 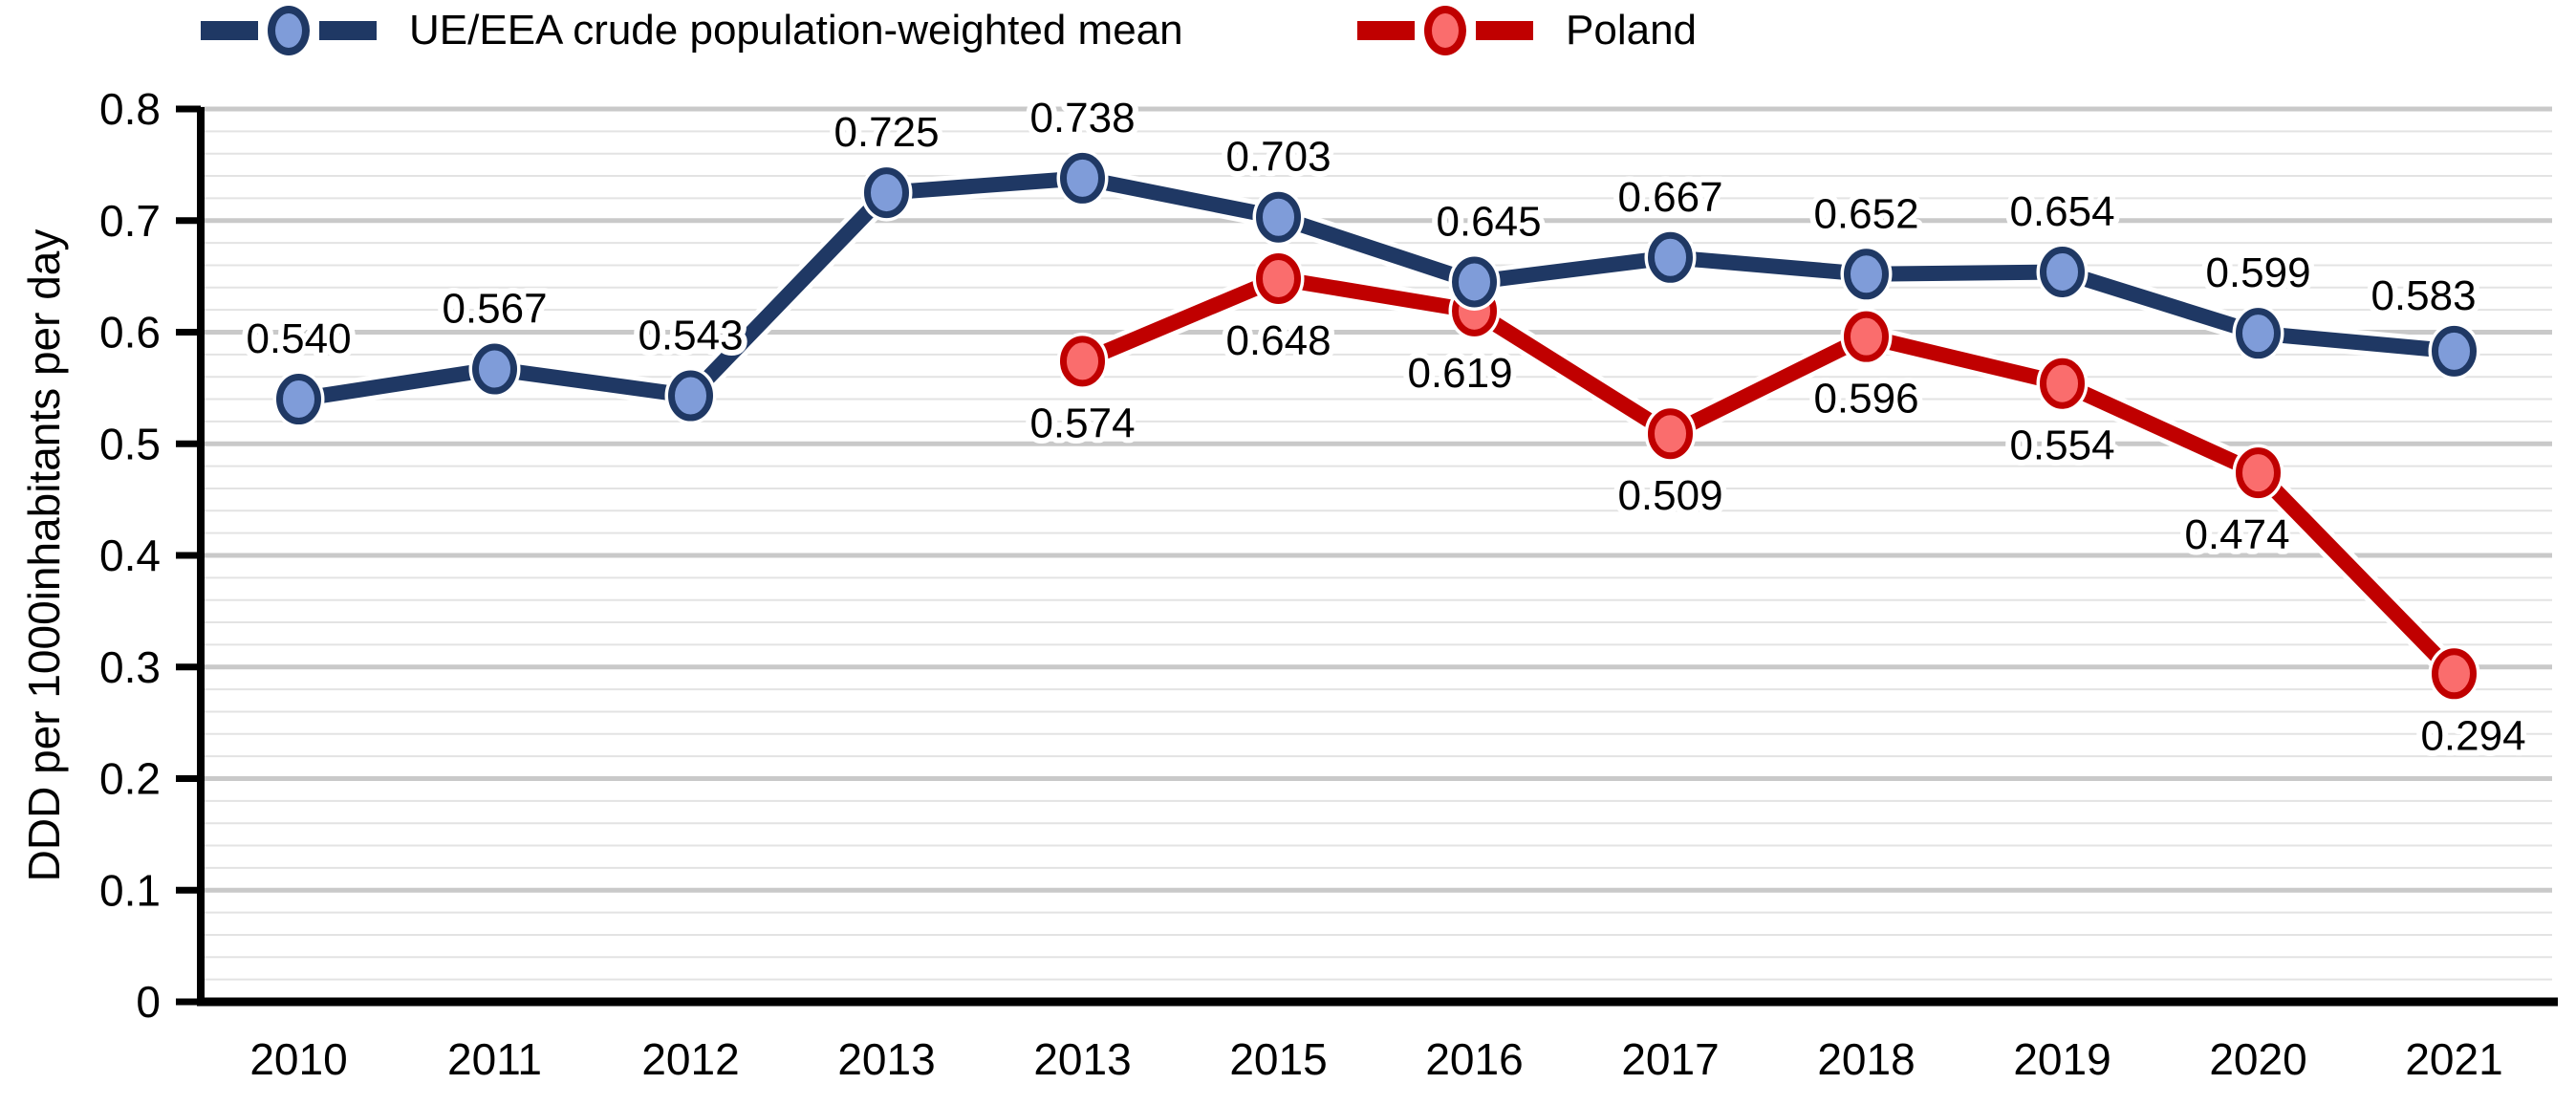 I want to click on y-tick-label: 0.2, so click(x=130, y=779).